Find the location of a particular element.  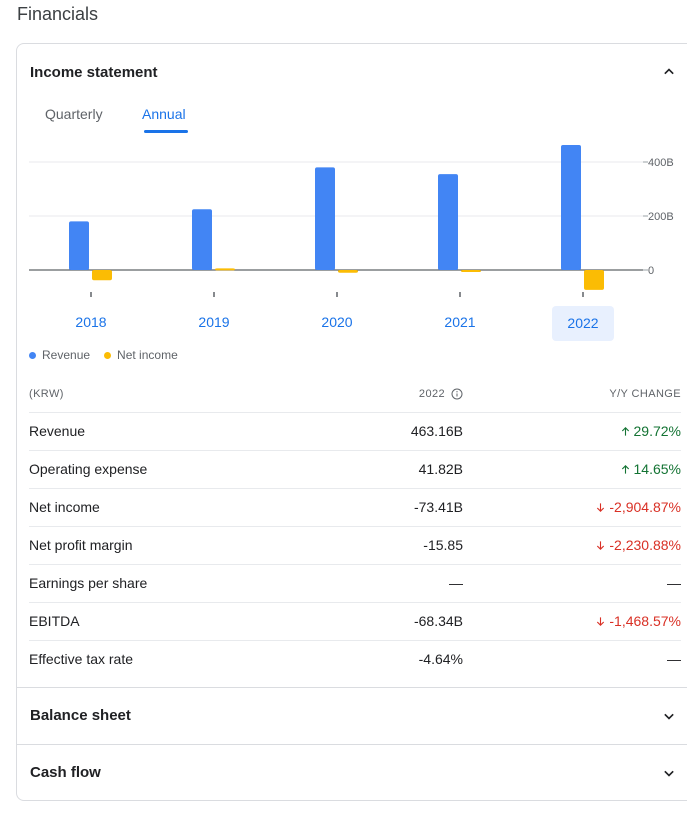

legend-revenue: Revenue is located at coordinates (59, 355).